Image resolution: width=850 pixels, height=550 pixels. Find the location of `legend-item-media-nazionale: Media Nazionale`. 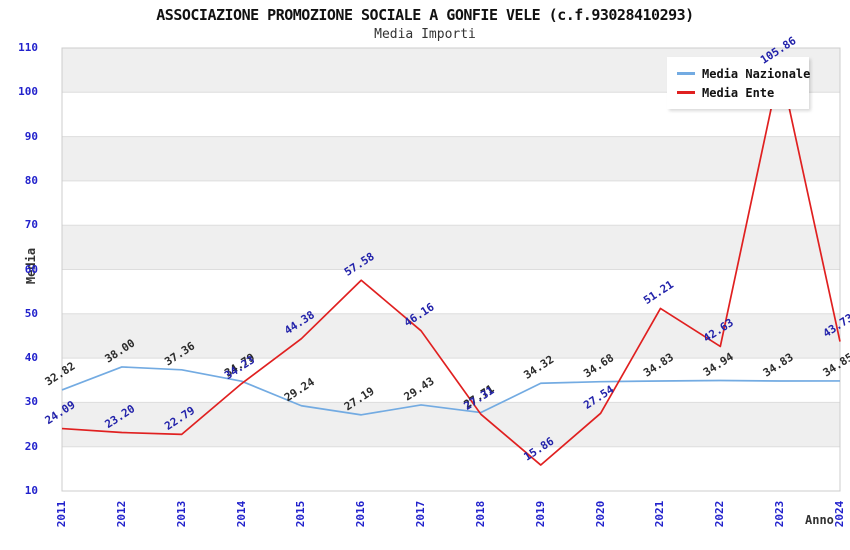

legend-item-media-nazionale: Media Nazionale is located at coordinates (744, 73).